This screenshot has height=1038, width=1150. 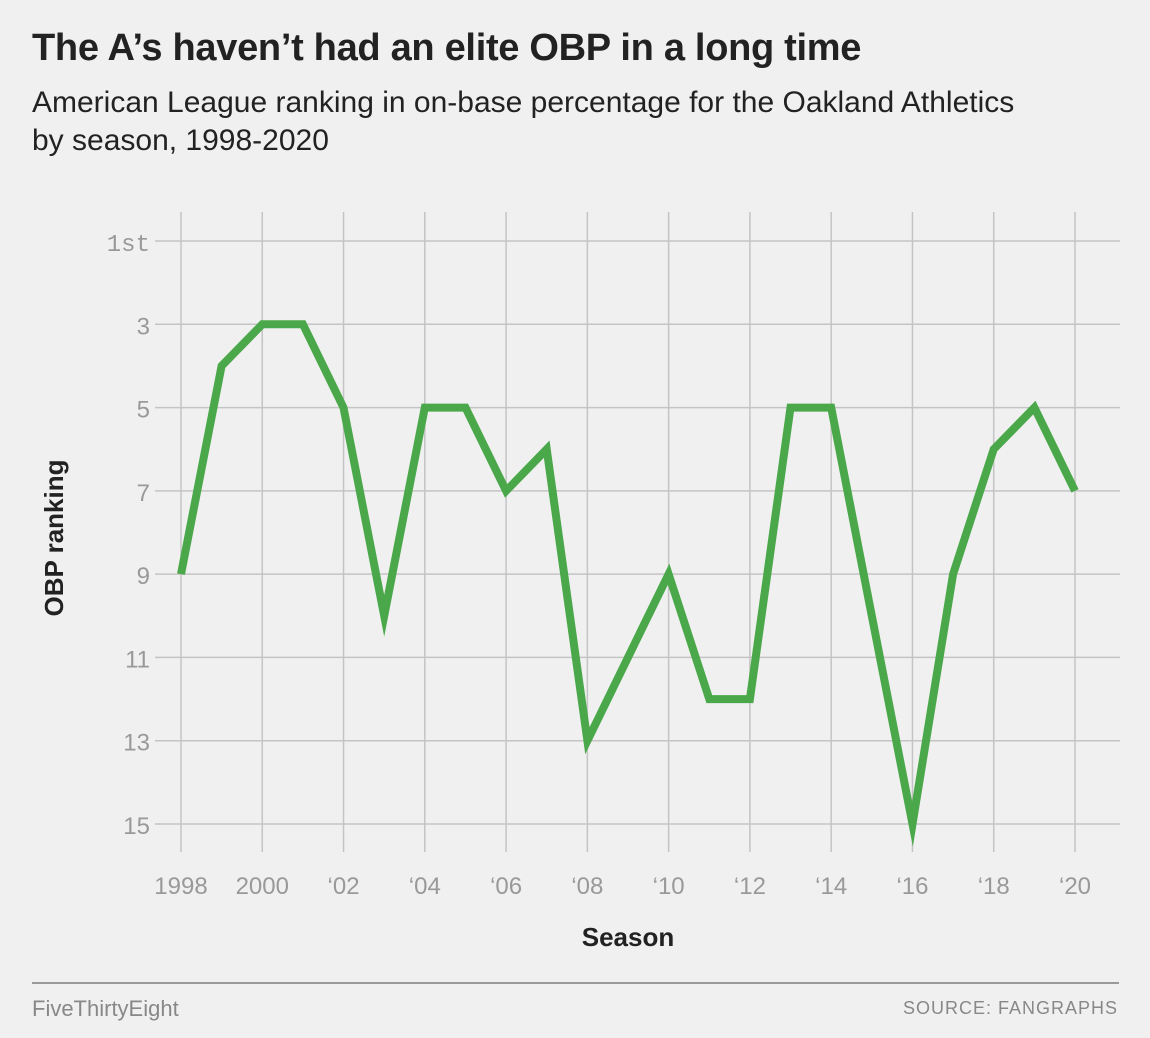 What do you see at coordinates (262, 886) in the screenshot?
I see `x-tick-label: 2000` at bounding box center [262, 886].